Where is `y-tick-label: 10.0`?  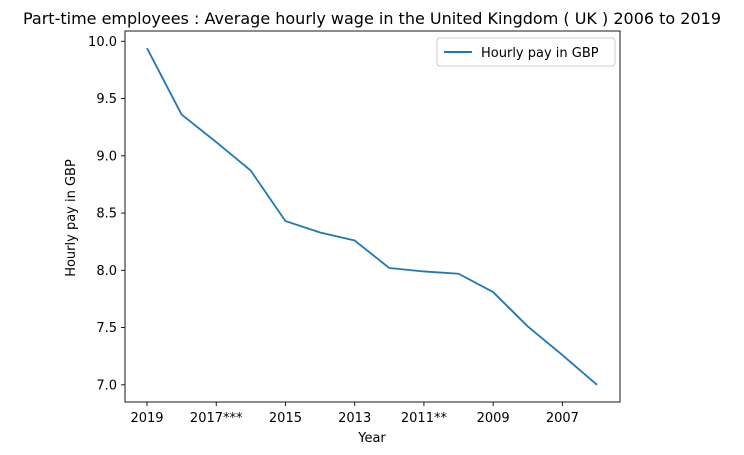 y-tick-label: 10.0 is located at coordinates (102, 42).